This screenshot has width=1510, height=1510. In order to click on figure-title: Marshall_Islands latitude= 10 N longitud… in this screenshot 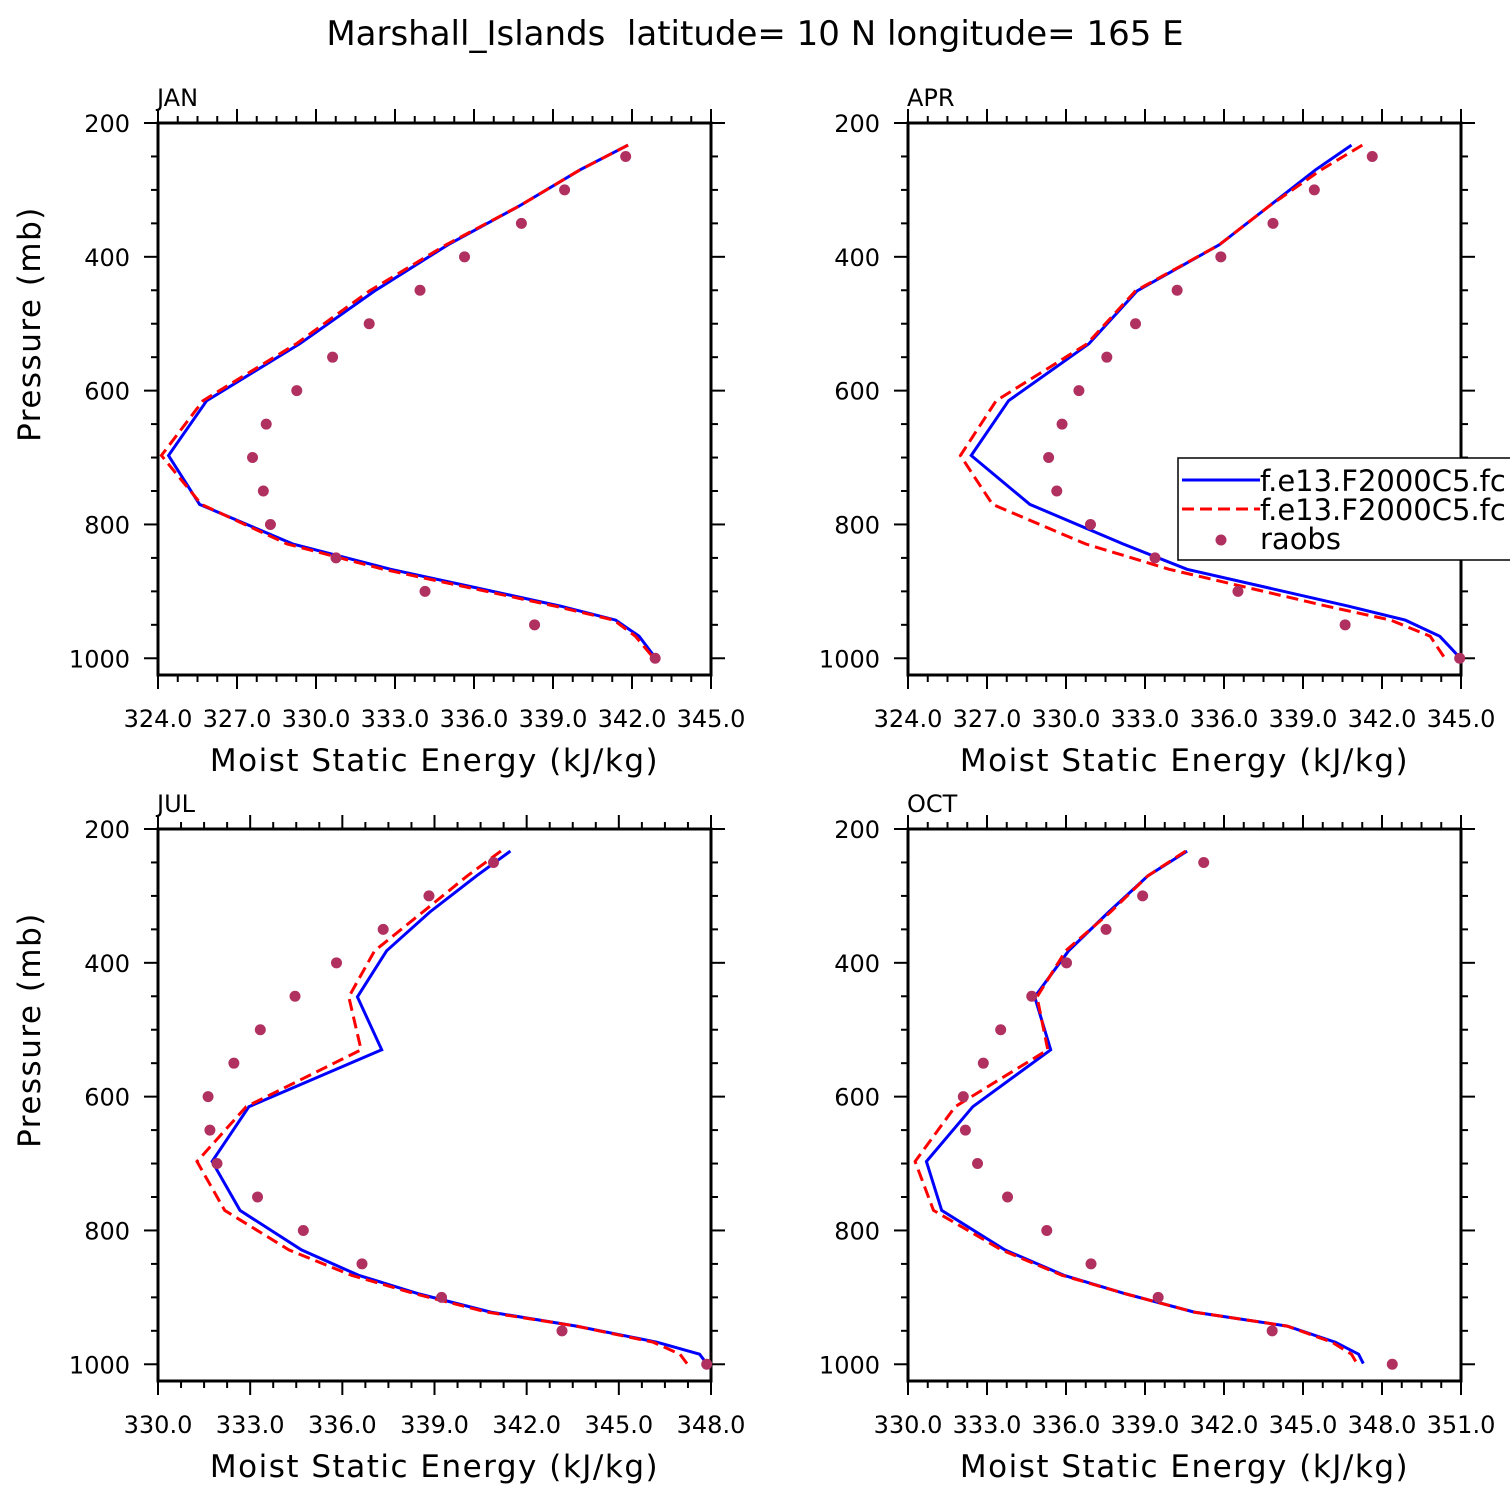, I will do `click(754, 34)`.